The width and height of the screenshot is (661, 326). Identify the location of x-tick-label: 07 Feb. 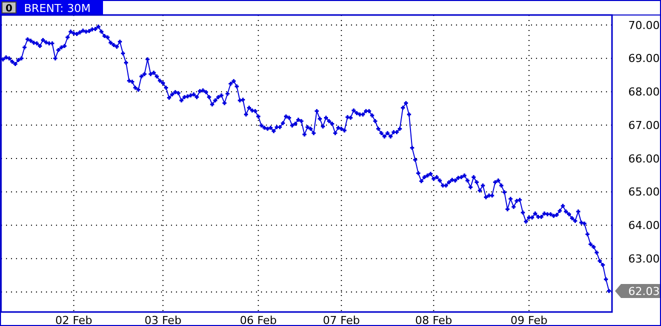
(341, 320).